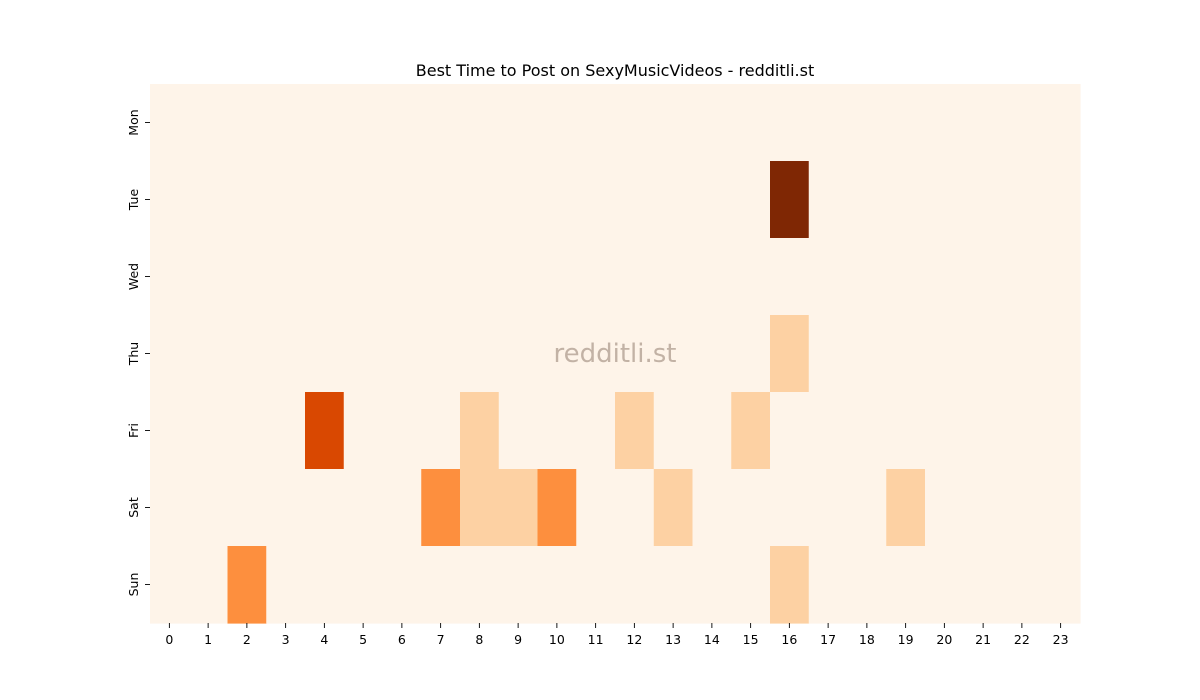 Image resolution: width=1200 pixels, height=700 pixels. I want to click on y-tick-label: Tue, so click(133, 200).